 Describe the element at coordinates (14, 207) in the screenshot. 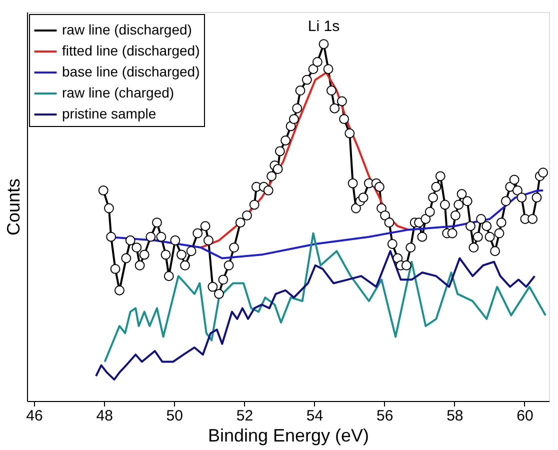

I see `y-axis-title: Counts` at that location.